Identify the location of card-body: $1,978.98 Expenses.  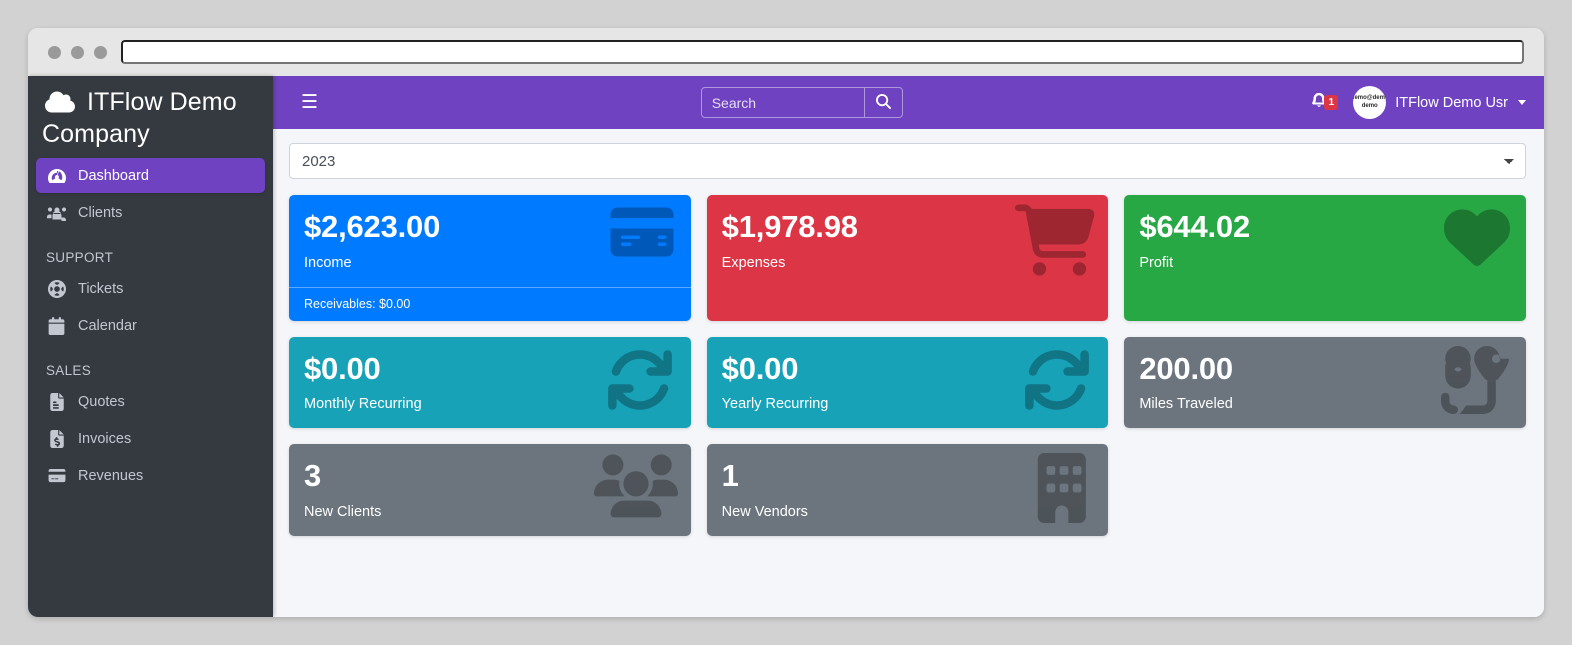
(908, 241).